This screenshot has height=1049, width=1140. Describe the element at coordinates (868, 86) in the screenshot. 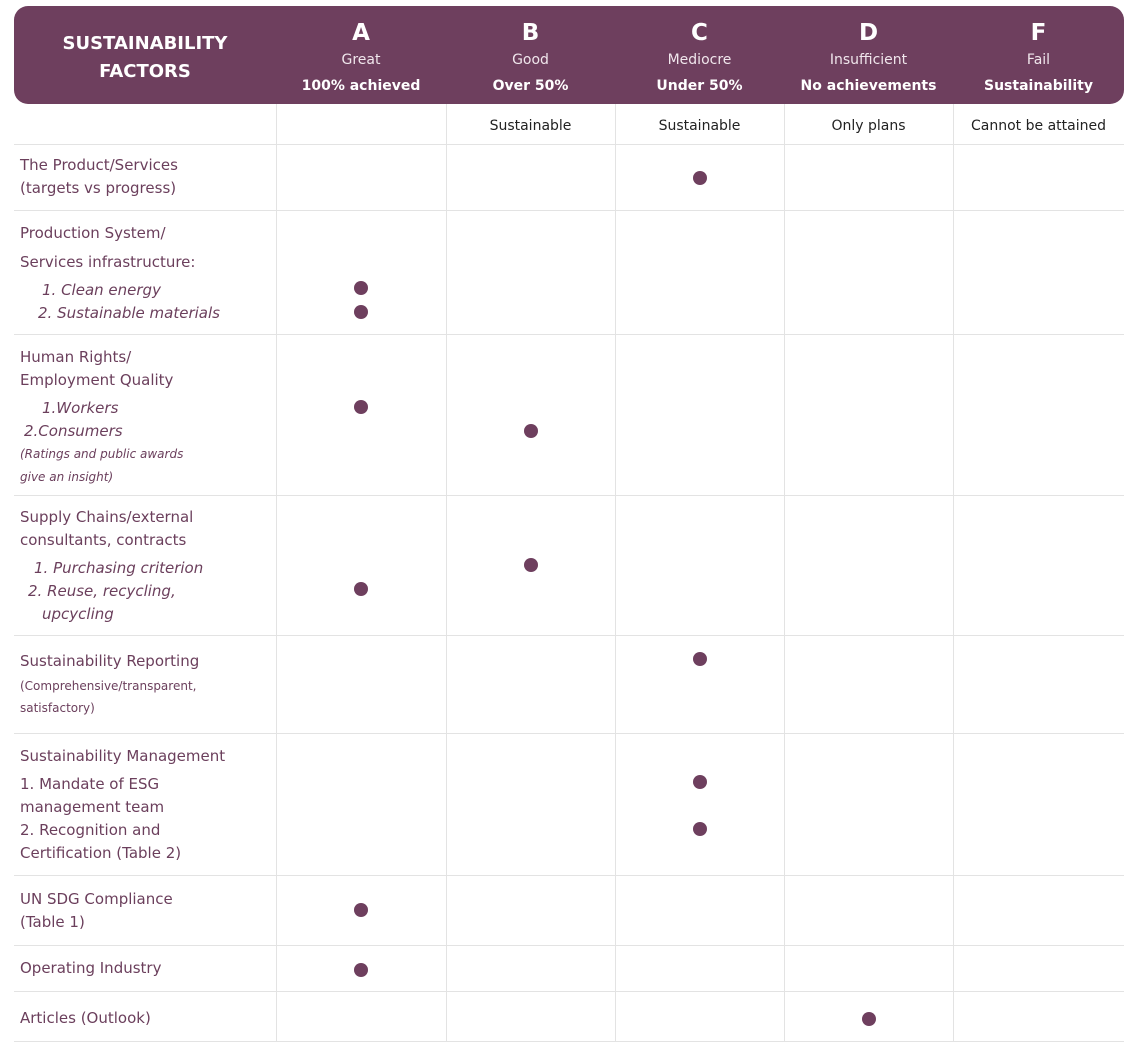

I see `grade-threshold: No achievements` at that location.